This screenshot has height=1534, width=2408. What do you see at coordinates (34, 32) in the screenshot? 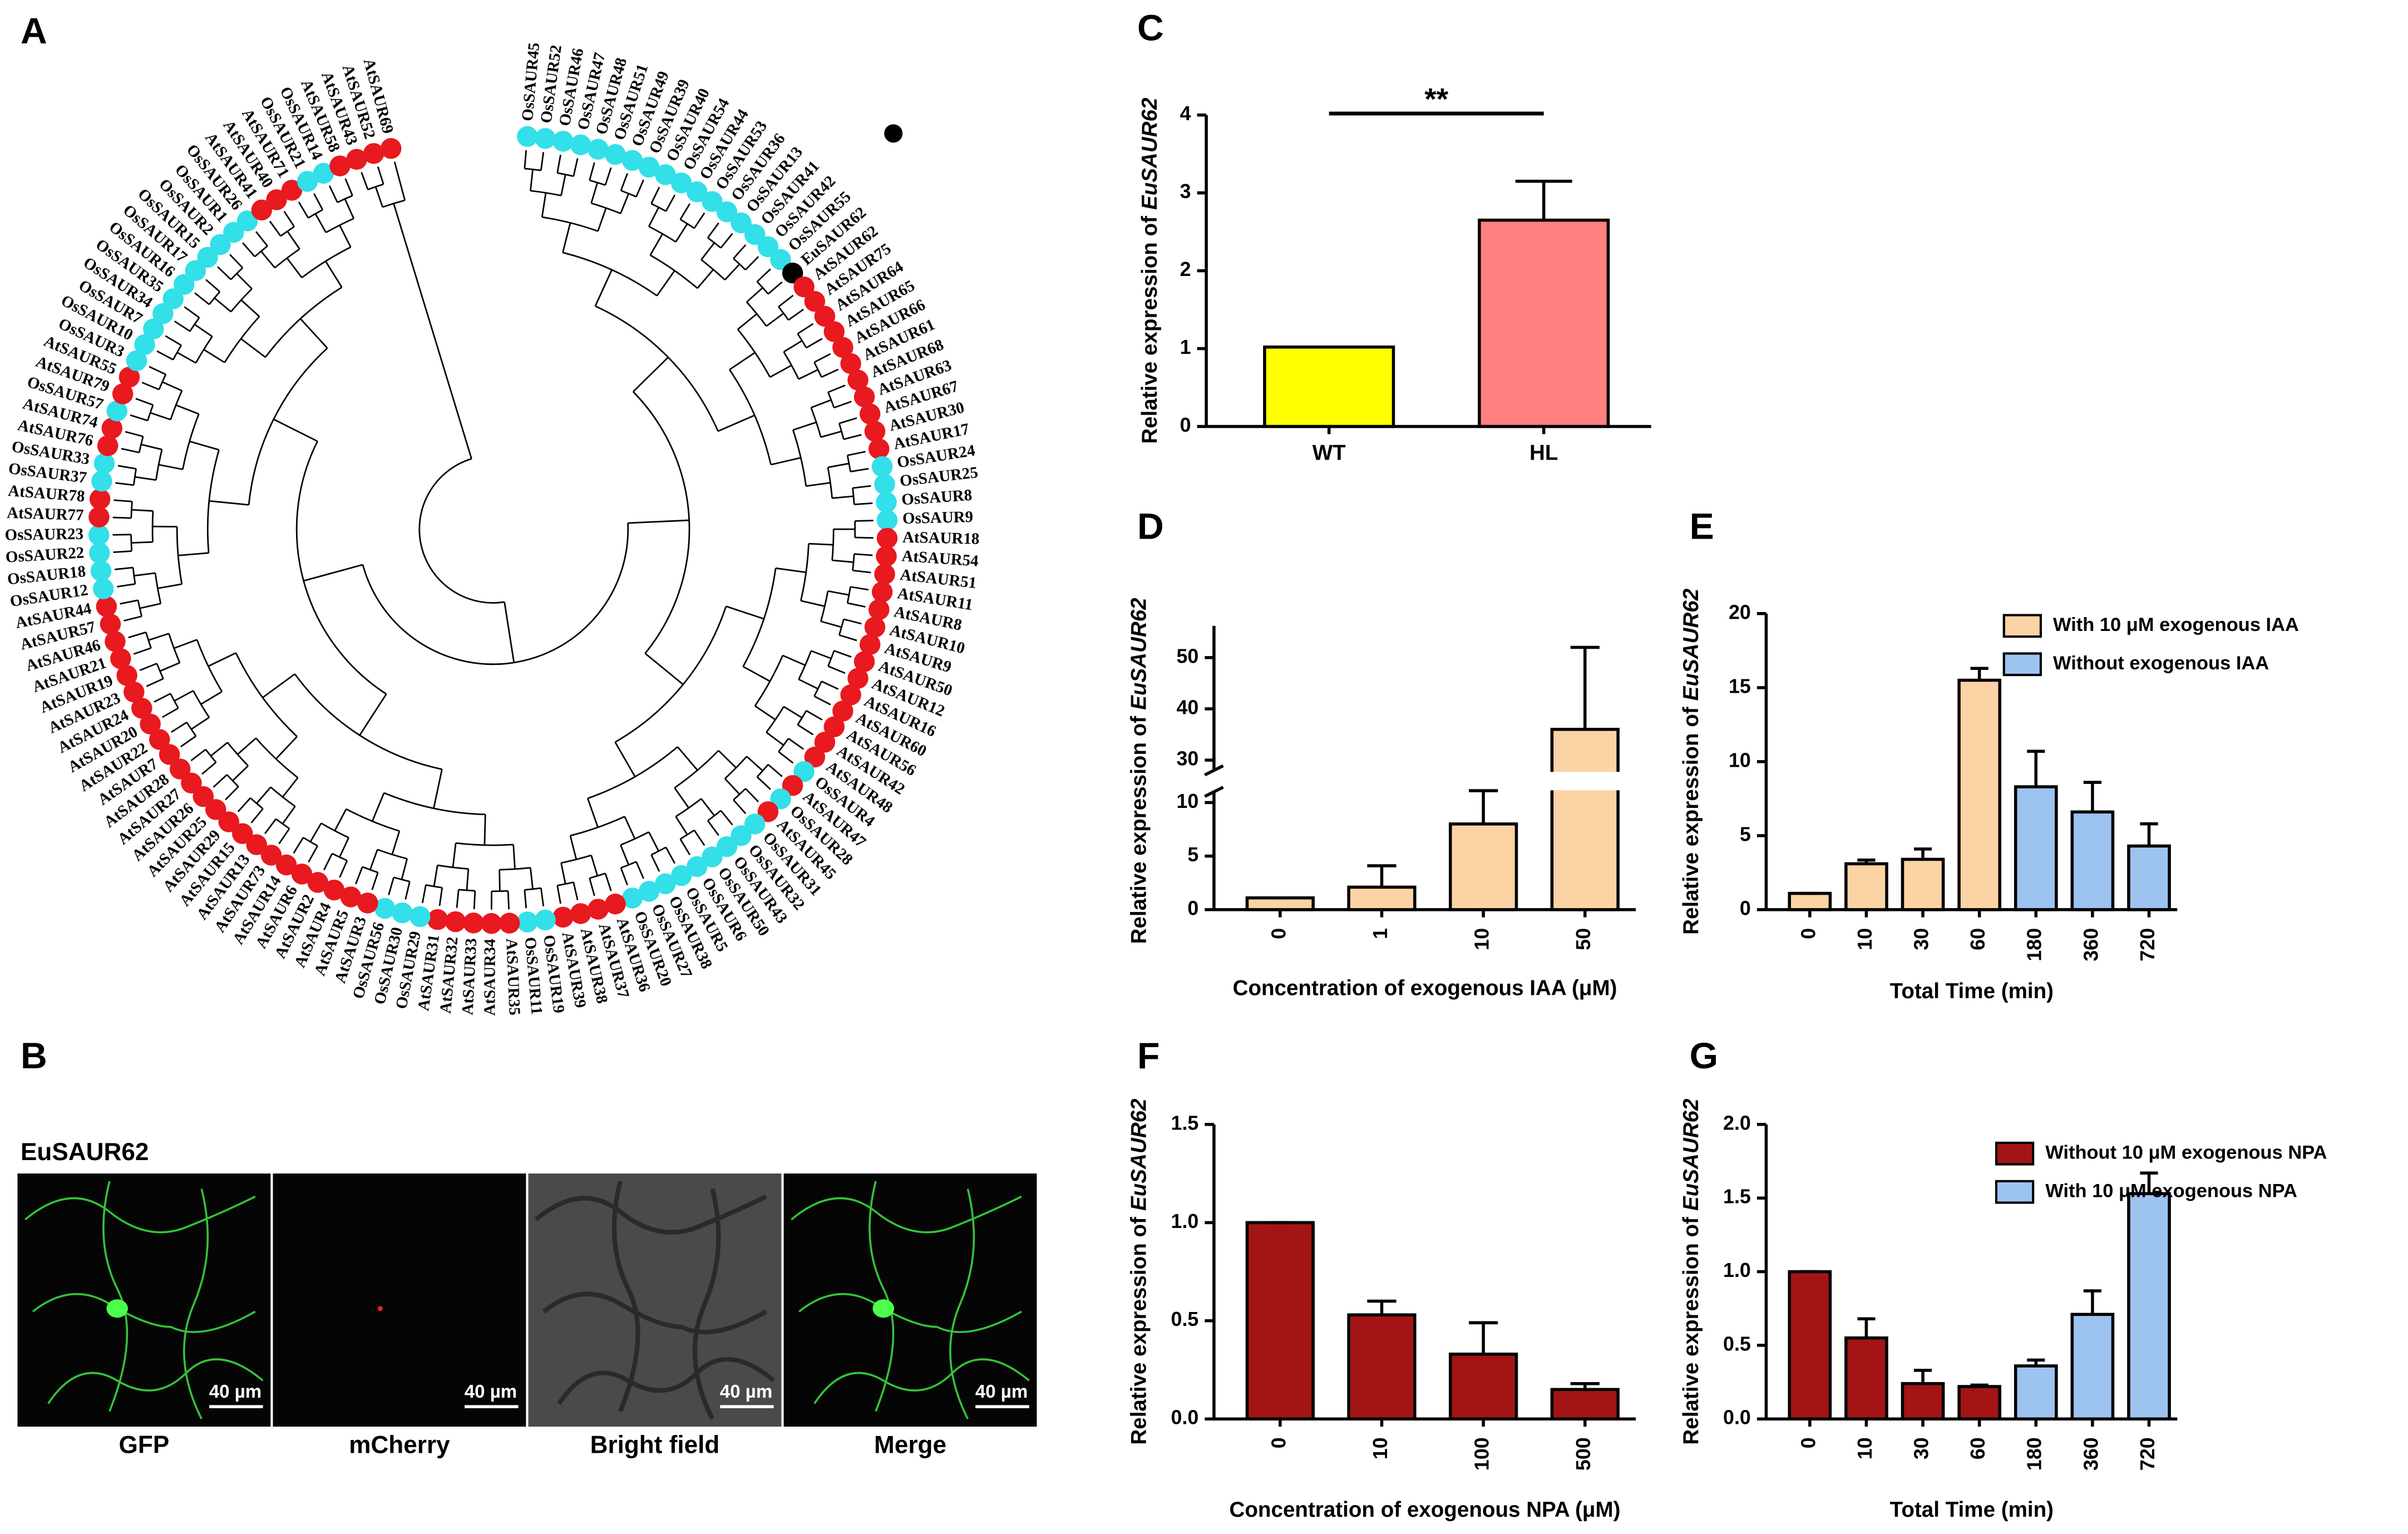
I see `panel-label: A` at bounding box center [34, 32].